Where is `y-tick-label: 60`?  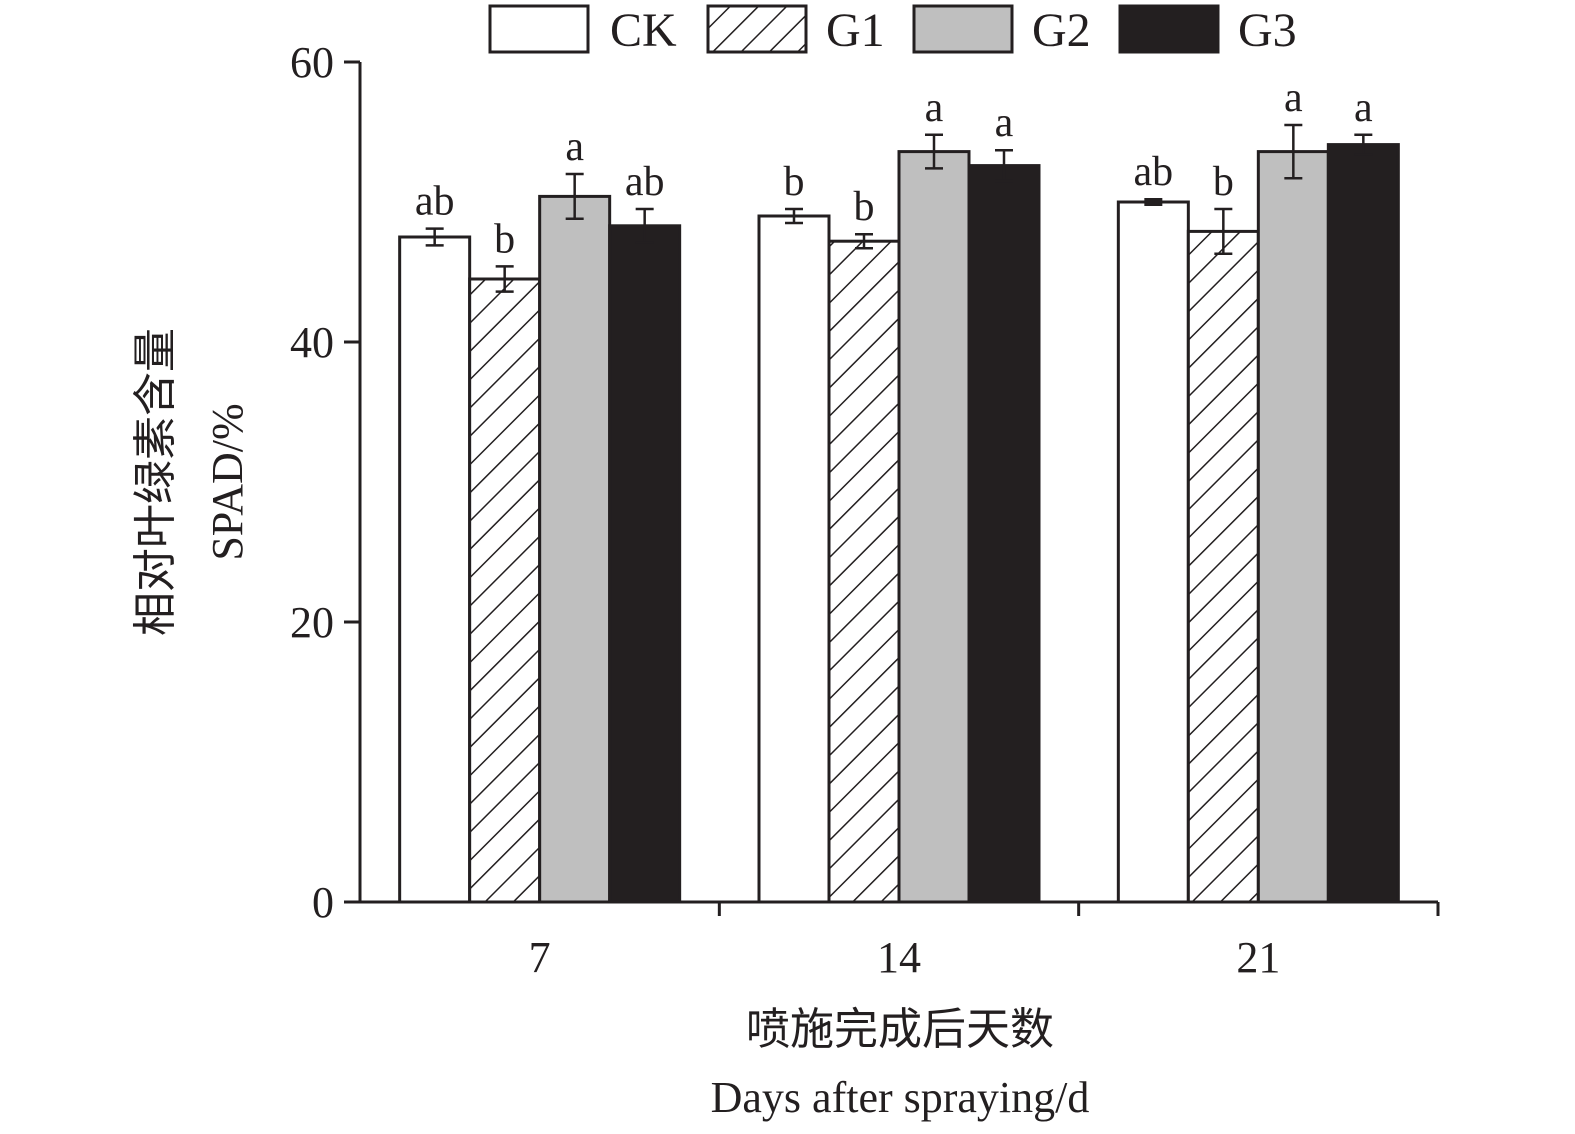
y-tick-label: 60 is located at coordinates (312, 62).